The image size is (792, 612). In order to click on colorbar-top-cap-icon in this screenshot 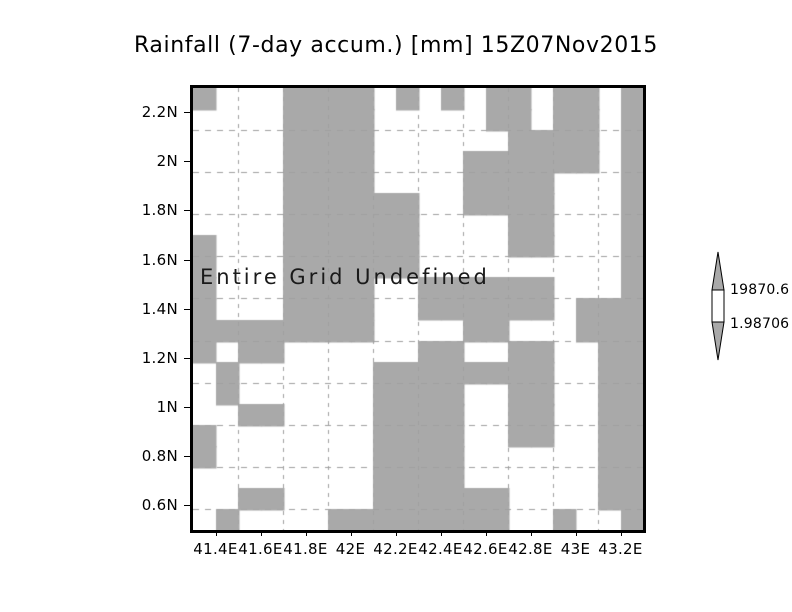, I will do `click(718, 271)`.